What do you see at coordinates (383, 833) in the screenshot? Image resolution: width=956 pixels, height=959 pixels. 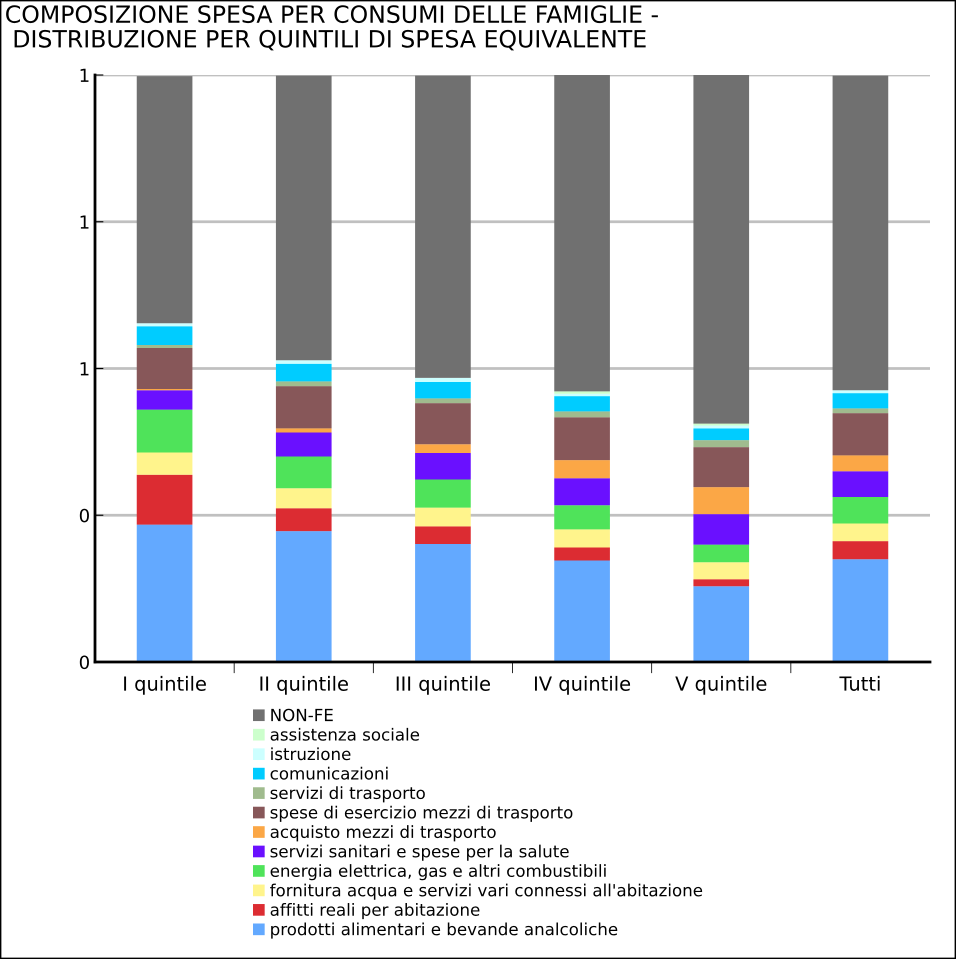 I see `legend-label: acquisto mezzi di trasporto` at bounding box center [383, 833].